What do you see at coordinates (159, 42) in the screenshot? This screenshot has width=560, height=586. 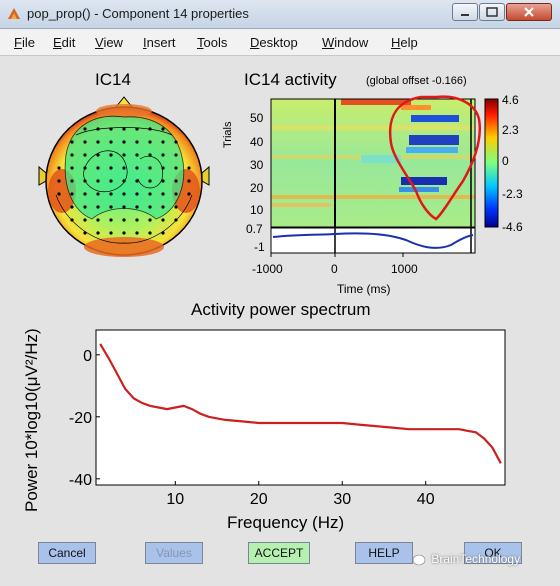 I see `menu-insert: Insert` at bounding box center [159, 42].